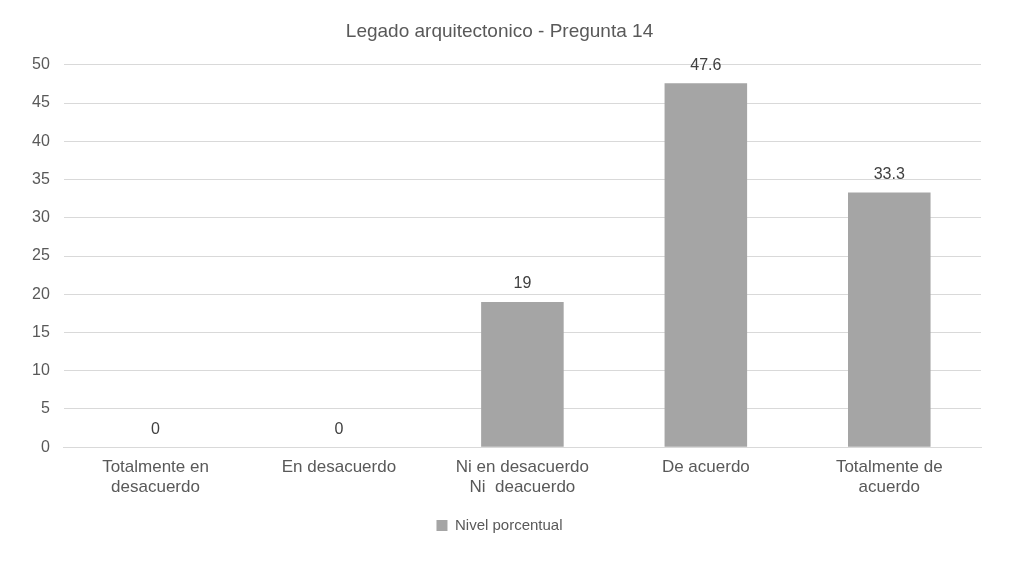 Image resolution: width=1009 pixels, height=561 pixels. What do you see at coordinates (155, 477) in the screenshot?
I see `x-tick-label: Totalmente en desacuerdo` at bounding box center [155, 477].